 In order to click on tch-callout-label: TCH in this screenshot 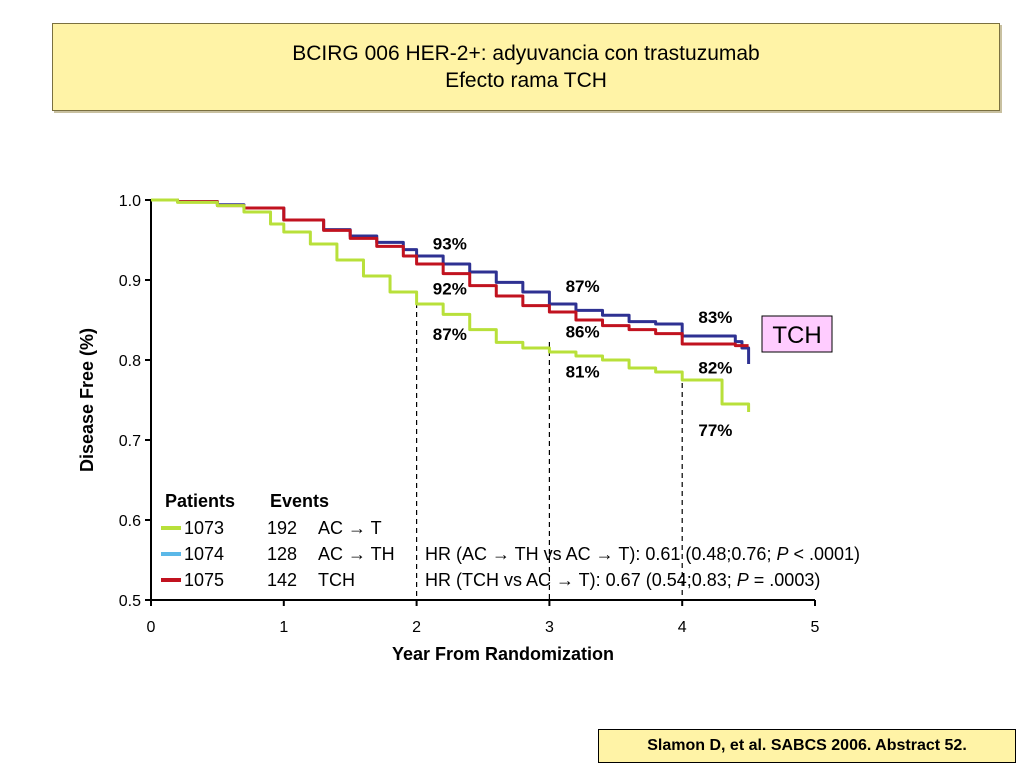, I will do `click(796, 335)`.